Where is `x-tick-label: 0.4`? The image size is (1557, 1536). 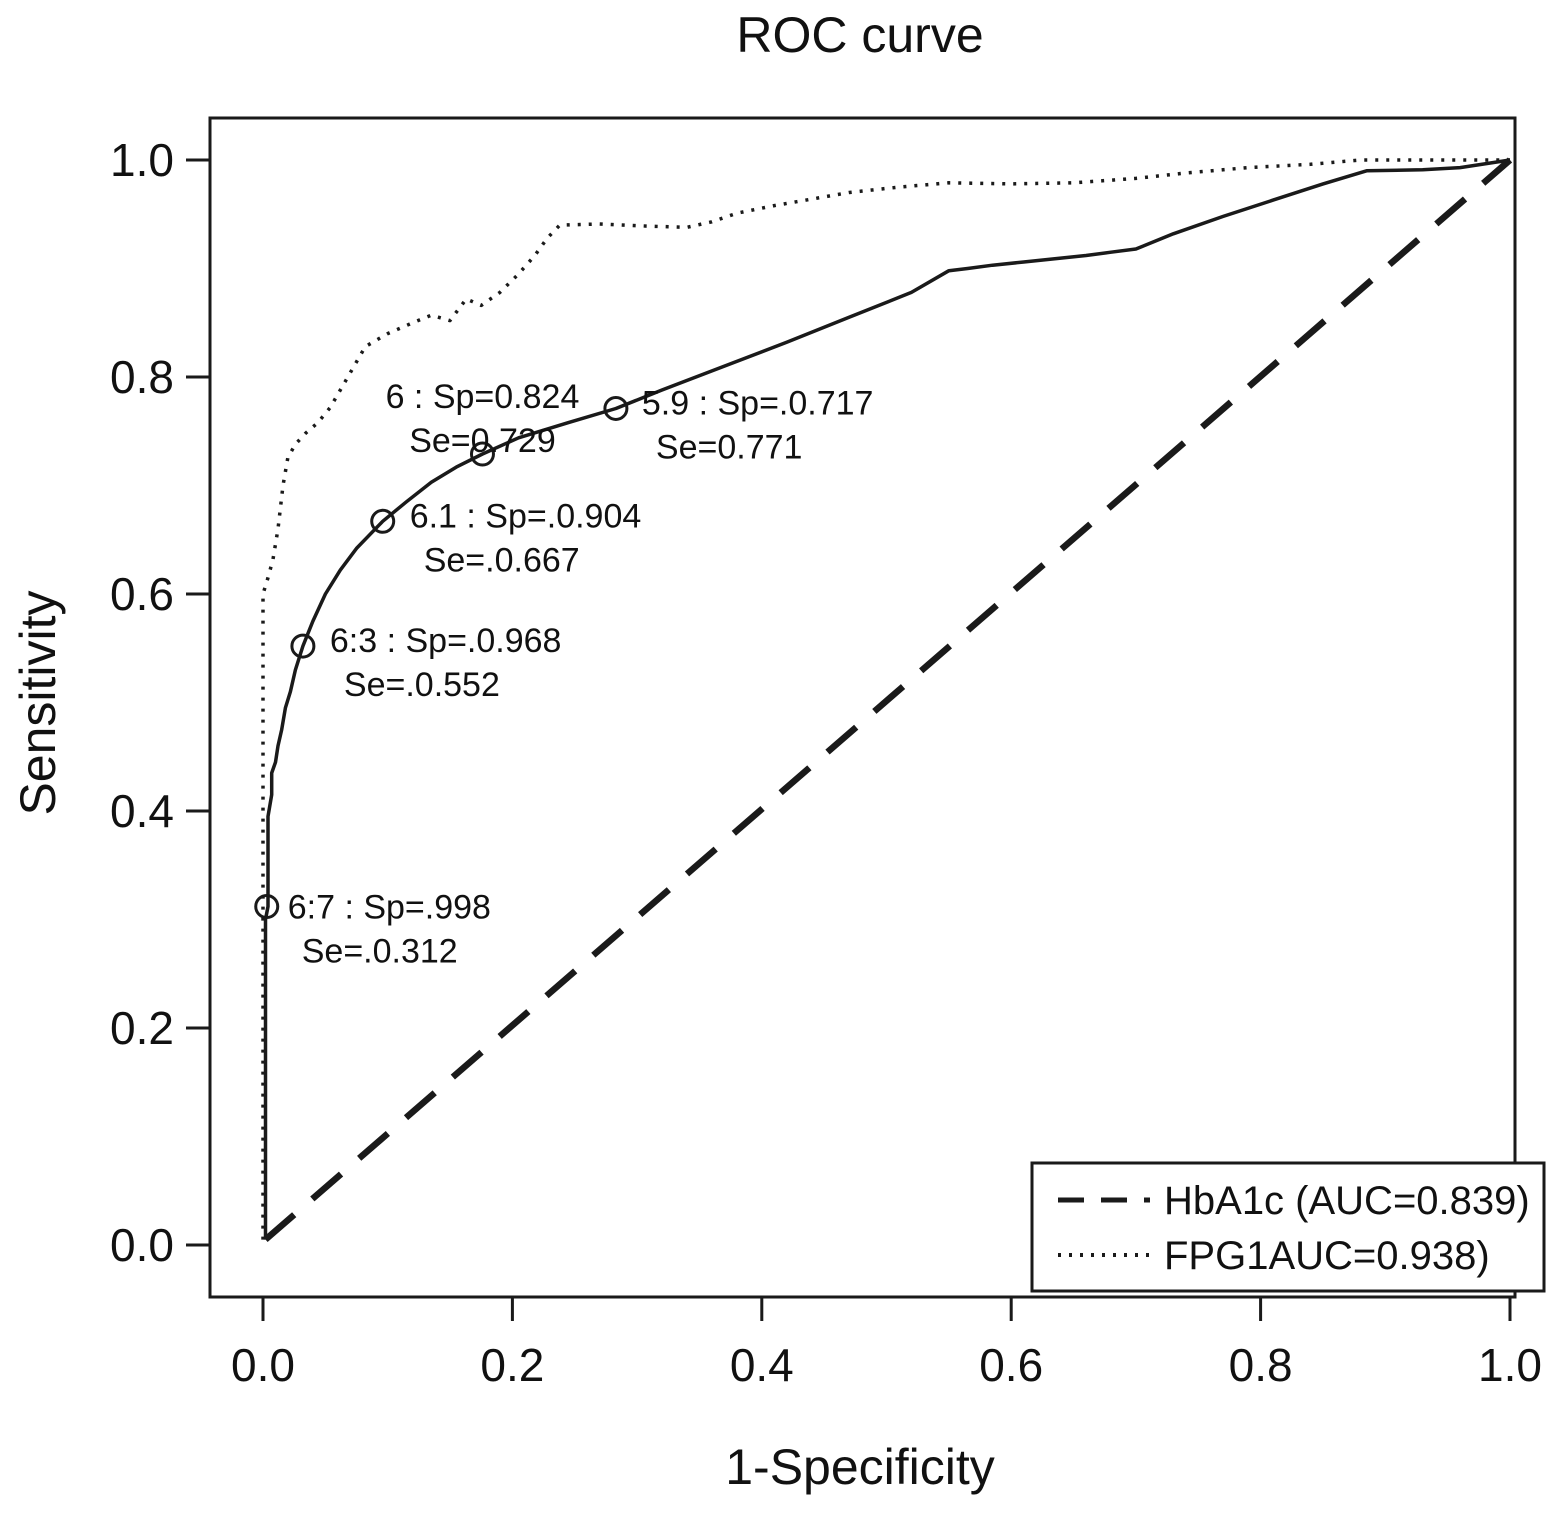
x-tick-label: 0.4 is located at coordinates (762, 1365).